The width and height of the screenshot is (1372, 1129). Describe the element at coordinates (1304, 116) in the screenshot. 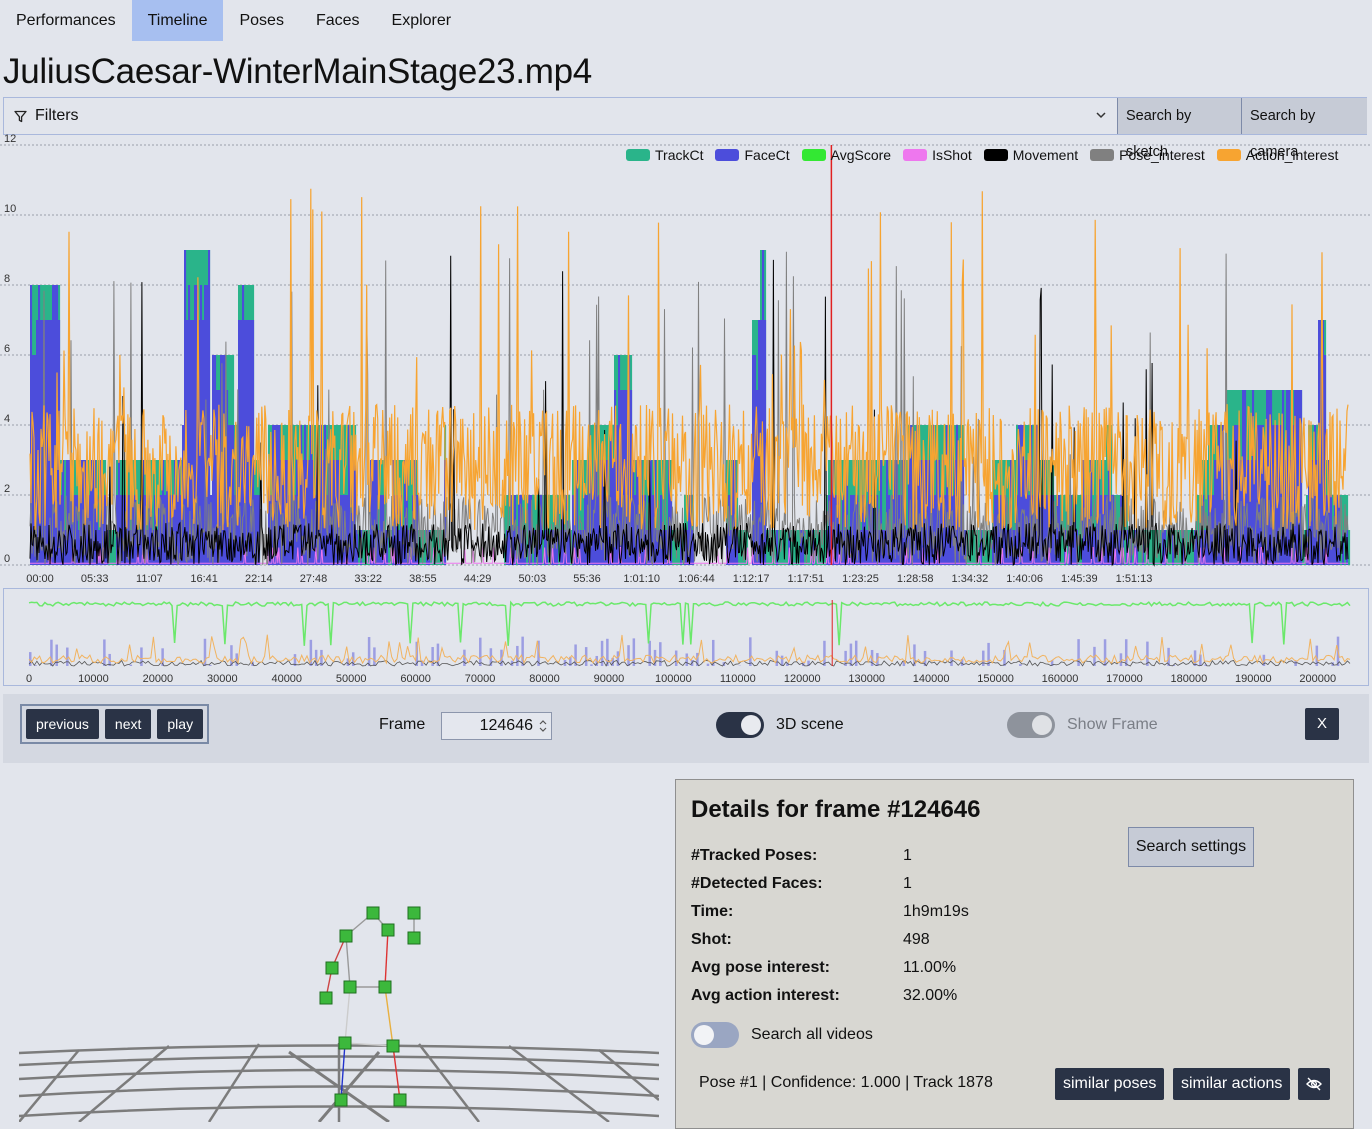

I see `search-by-camera-button: Search by camera` at that location.